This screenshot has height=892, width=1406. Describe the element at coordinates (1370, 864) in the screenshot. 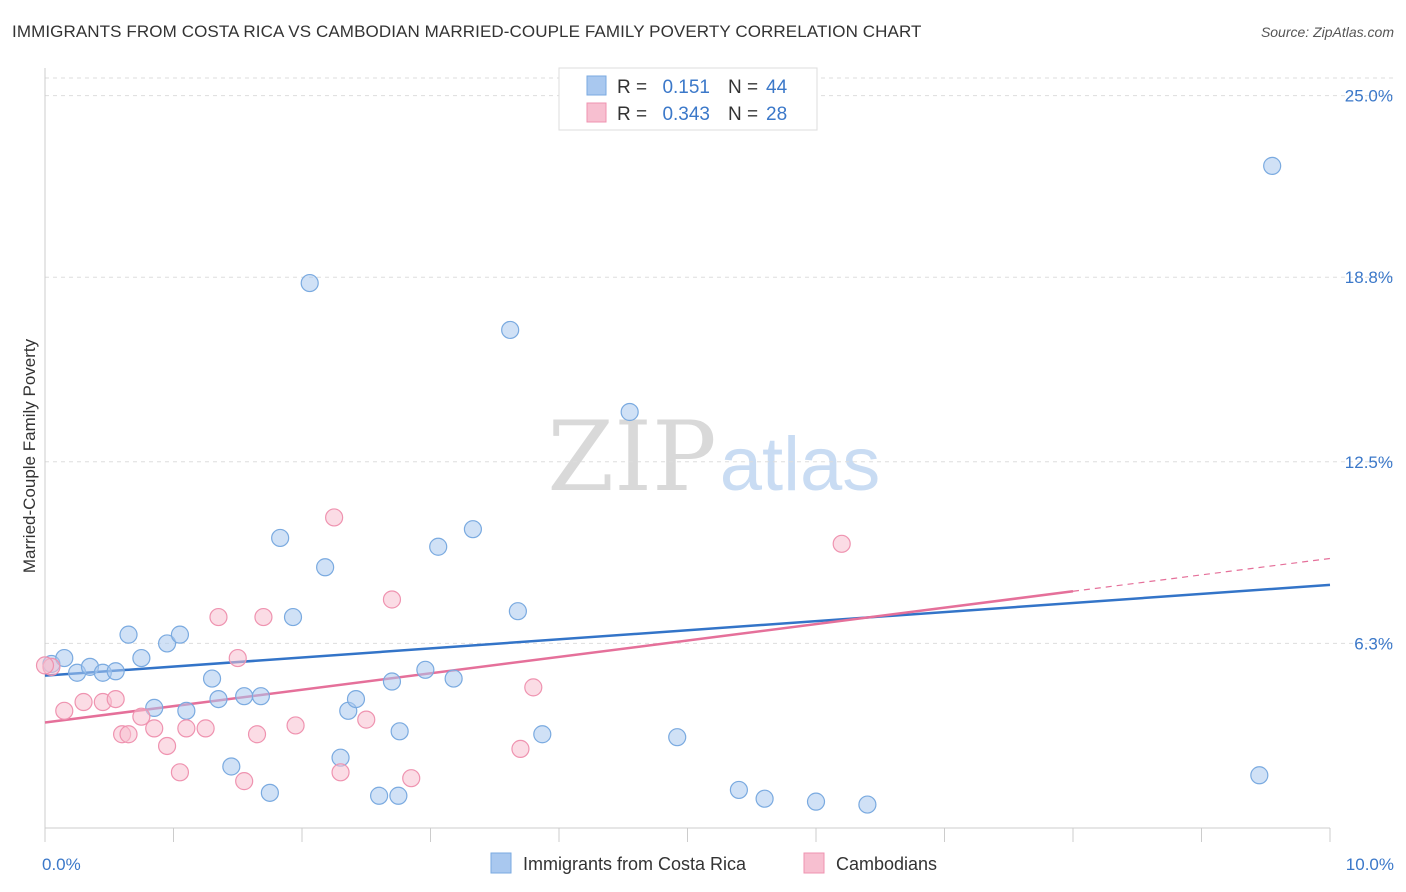

I see `x-tick-label-1: 10.0%` at that location.